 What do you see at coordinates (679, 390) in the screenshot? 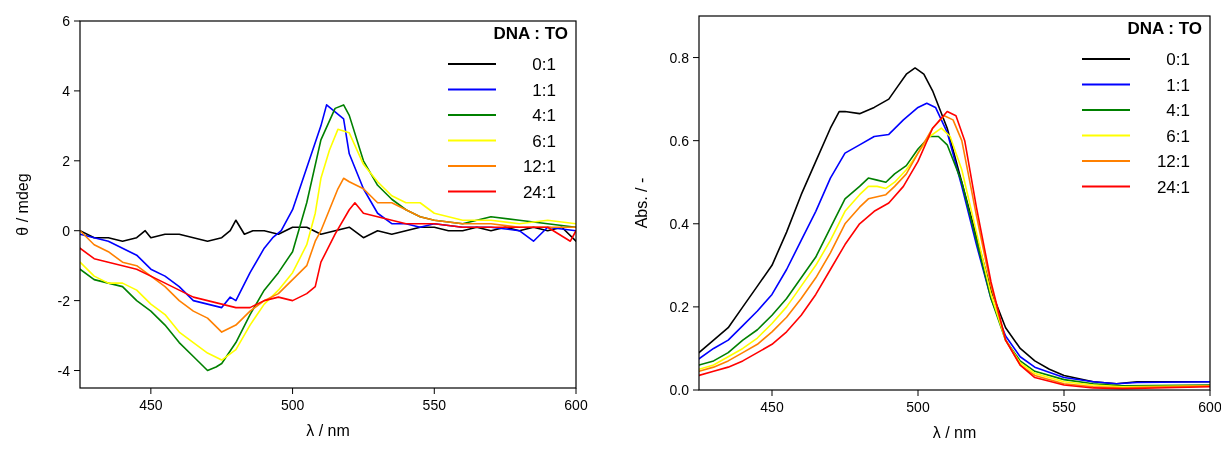
I see `y-tick-label: 0.0` at bounding box center [679, 390].